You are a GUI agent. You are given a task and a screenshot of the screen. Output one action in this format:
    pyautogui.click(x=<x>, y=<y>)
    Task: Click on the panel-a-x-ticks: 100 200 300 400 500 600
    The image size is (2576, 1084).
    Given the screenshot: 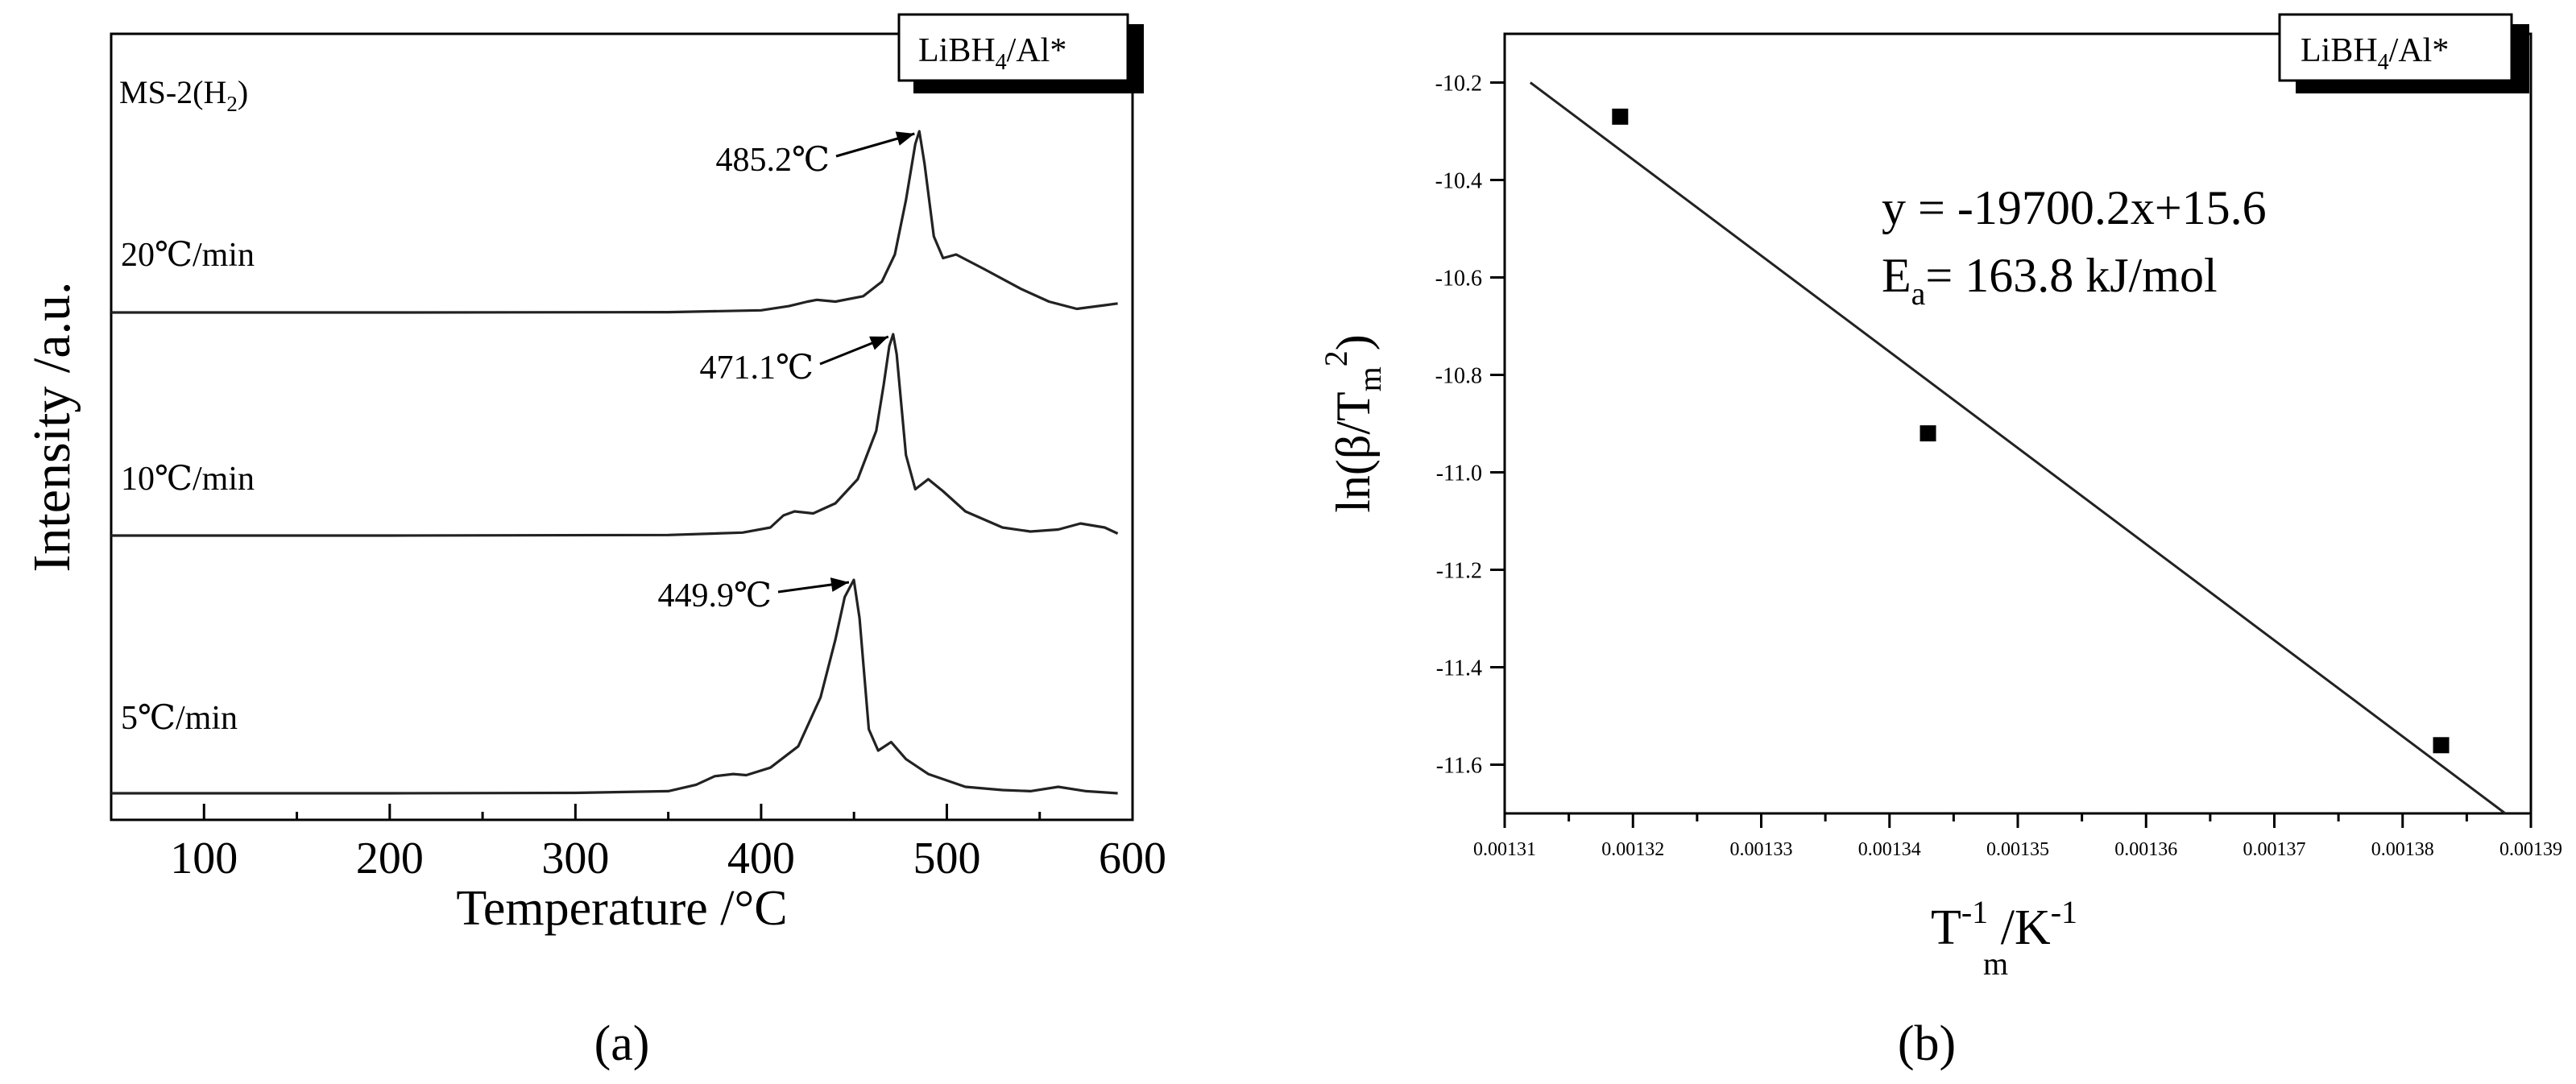 What is the action you would take?
    pyautogui.click(x=668, y=843)
    